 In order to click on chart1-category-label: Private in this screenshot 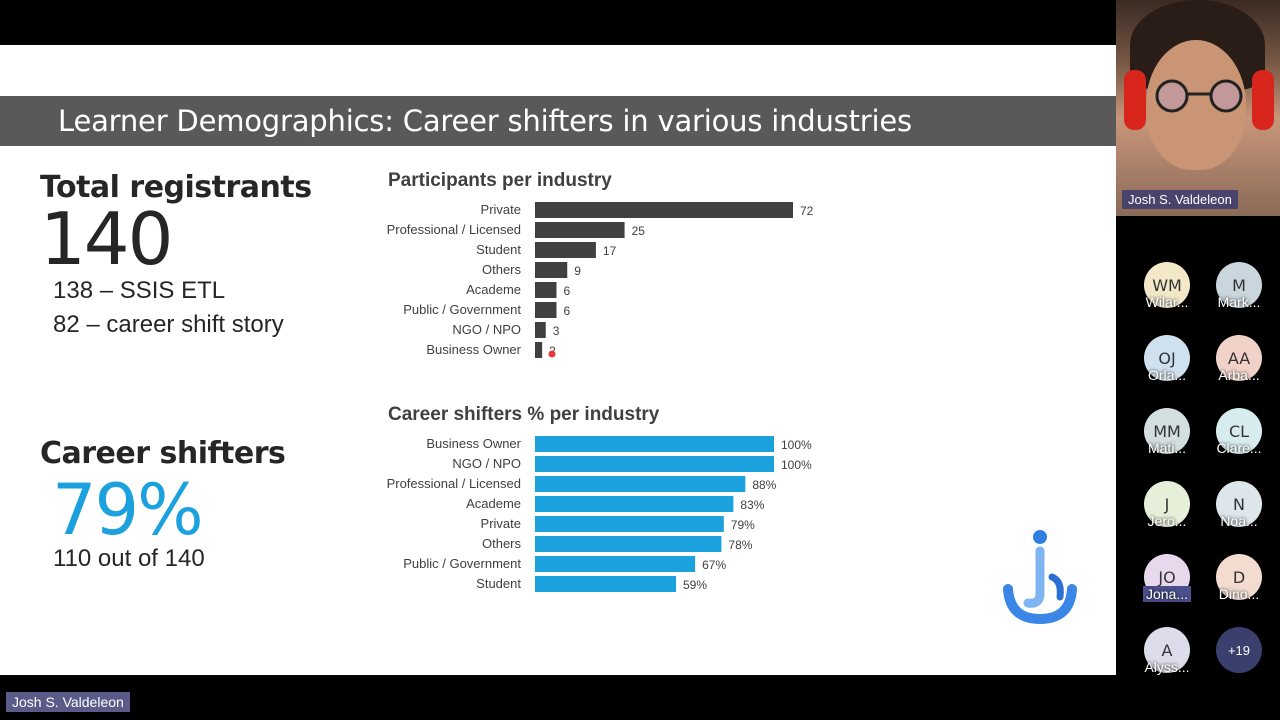, I will do `click(501, 523)`.